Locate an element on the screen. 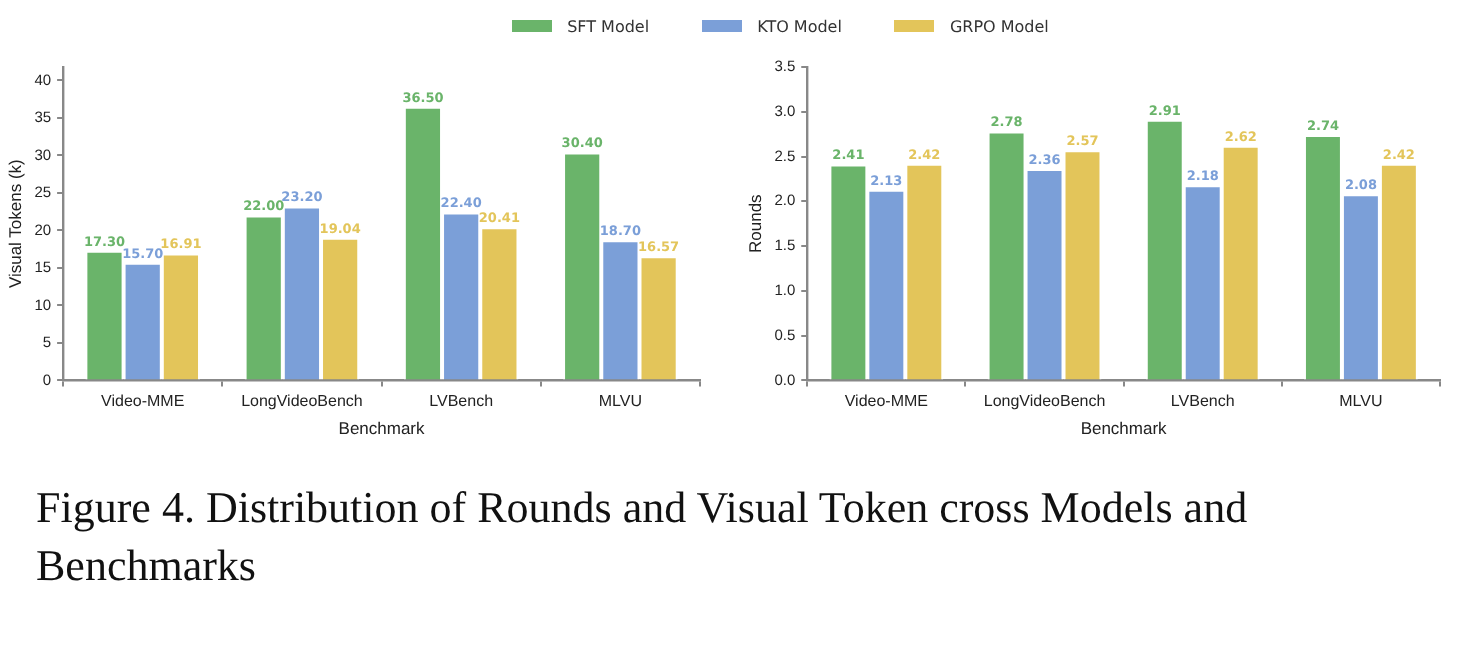 This screenshot has height=646, width=1480. y-axis-title: Visual Tokens (k) is located at coordinates (14, 223).